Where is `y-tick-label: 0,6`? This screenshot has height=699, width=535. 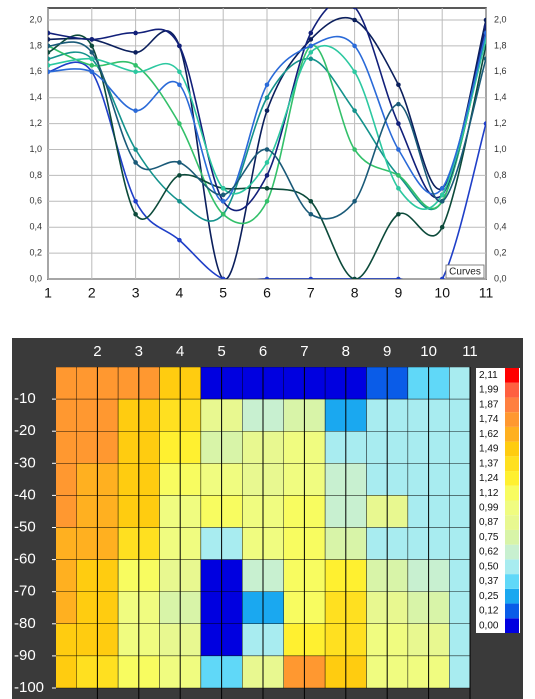
y-tick-label: 0,6 is located at coordinates (35, 201).